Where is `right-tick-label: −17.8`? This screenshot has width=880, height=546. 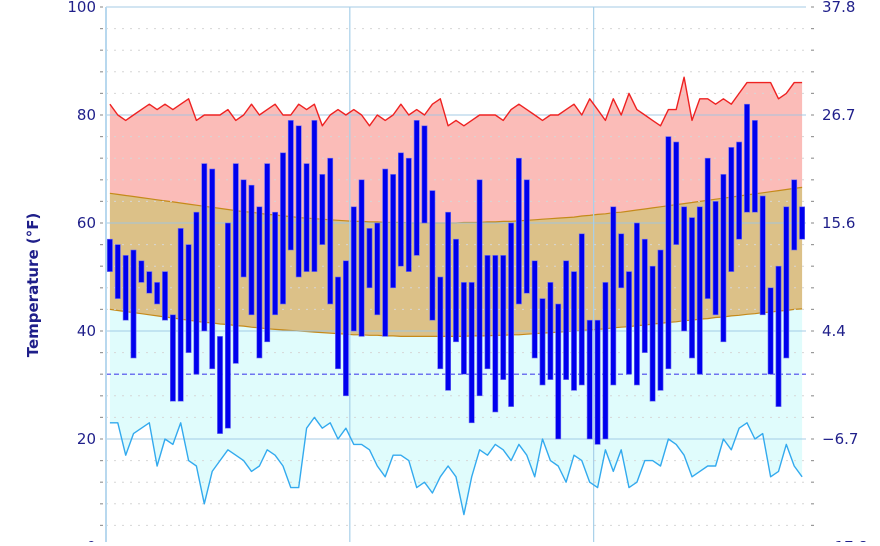 right-tick-label: −17.8 is located at coordinates (845, 540).